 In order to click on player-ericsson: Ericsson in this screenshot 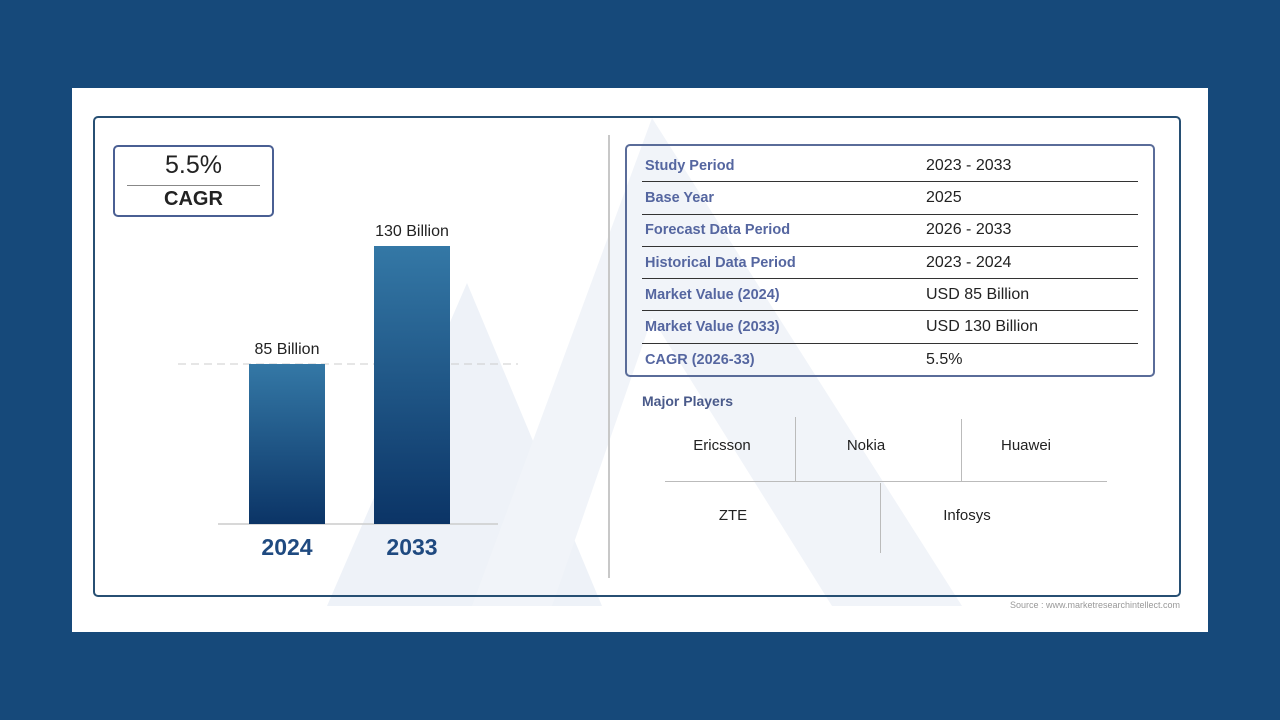, I will do `click(722, 445)`.